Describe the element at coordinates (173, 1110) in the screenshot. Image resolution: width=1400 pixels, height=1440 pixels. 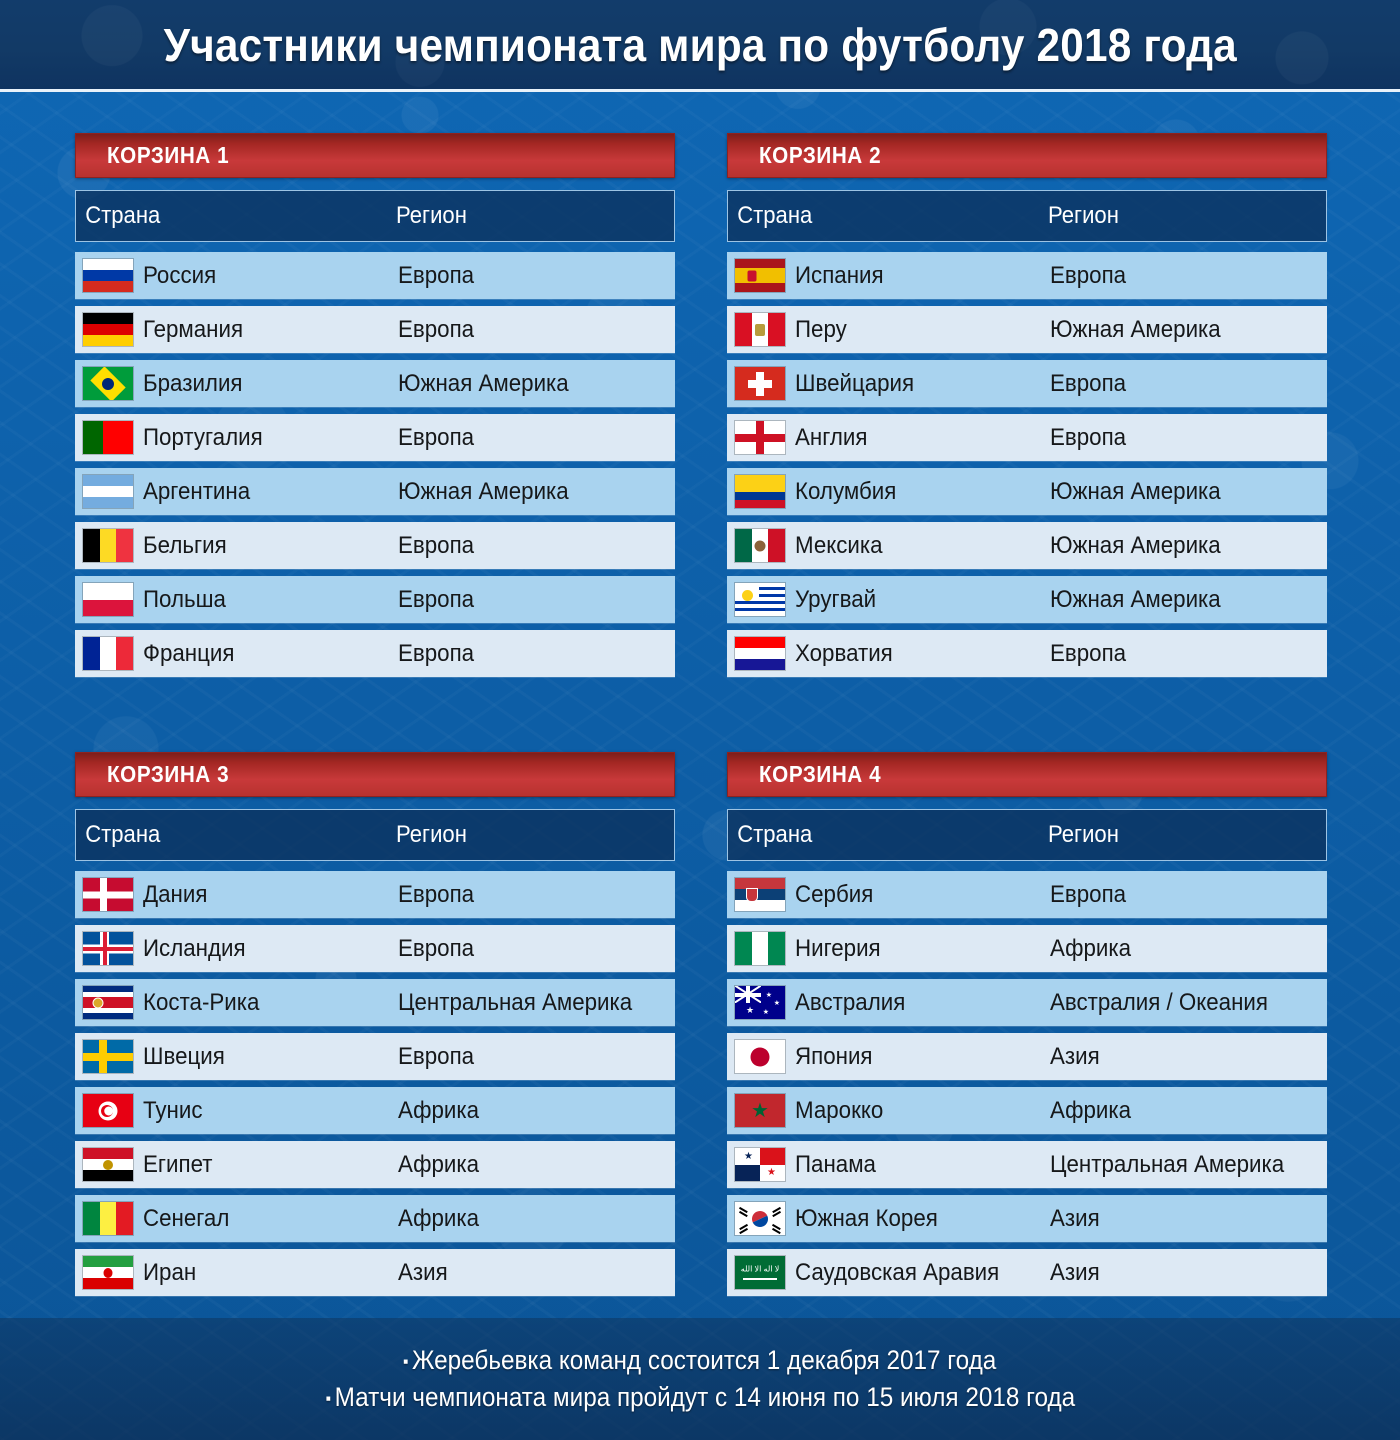
I see `country-name: Тунис` at that location.